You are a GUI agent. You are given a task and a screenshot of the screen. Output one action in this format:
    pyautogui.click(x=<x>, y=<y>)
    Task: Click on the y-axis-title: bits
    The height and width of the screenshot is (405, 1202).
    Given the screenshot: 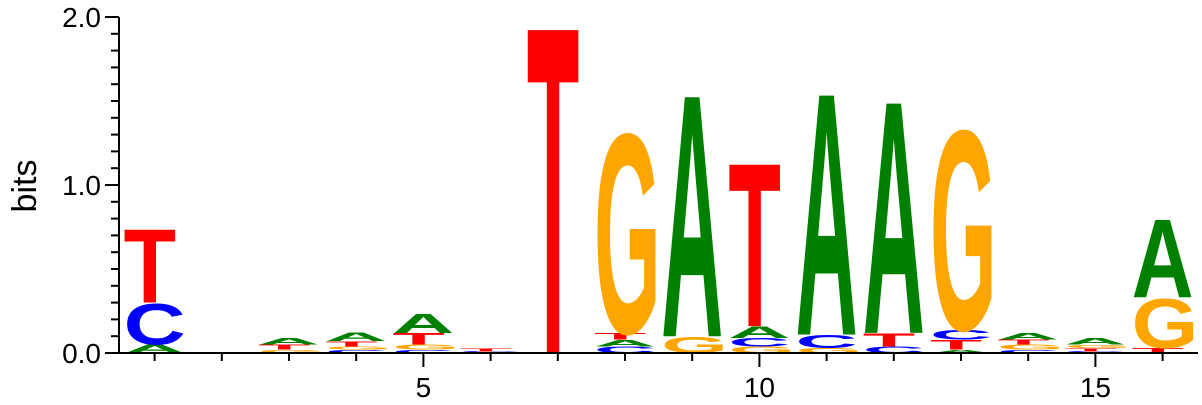 What is the action you would take?
    pyautogui.click(x=25, y=186)
    